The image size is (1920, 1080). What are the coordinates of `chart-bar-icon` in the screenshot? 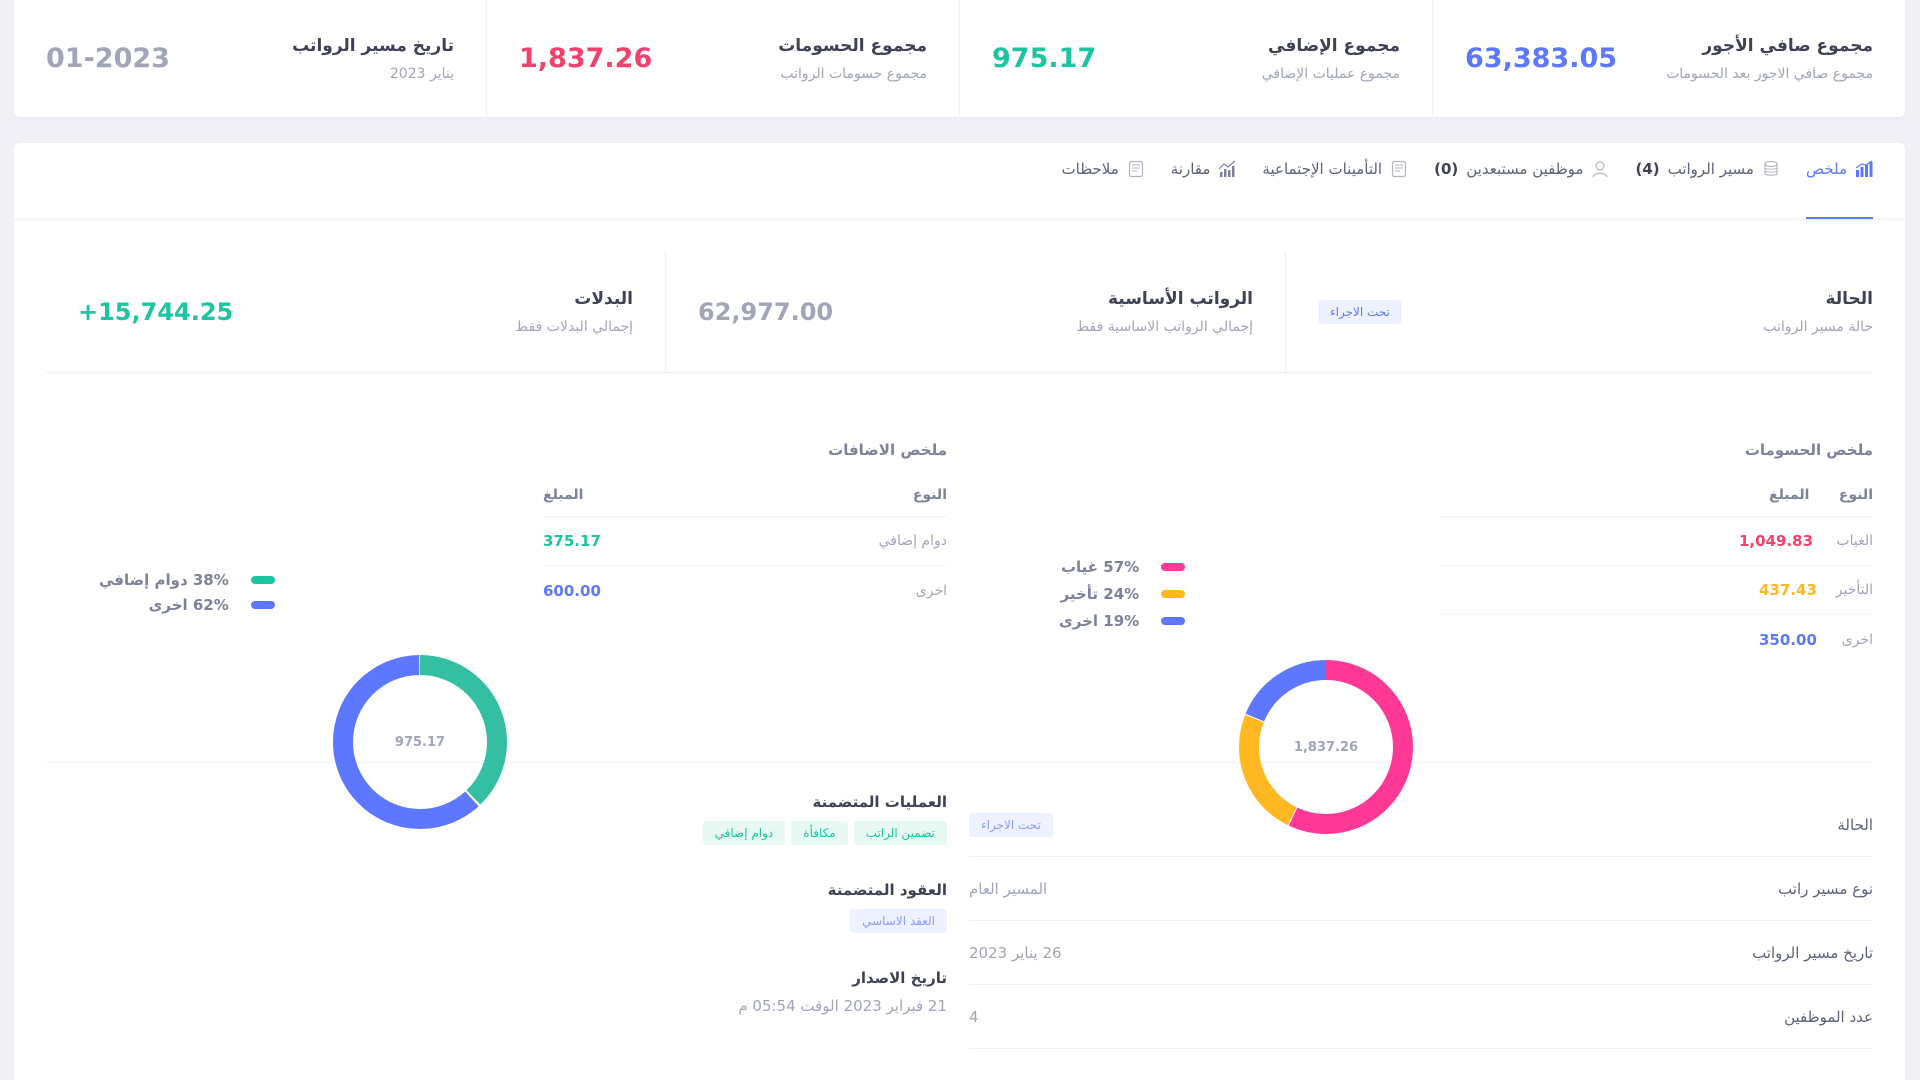 It's located at (1864, 168).